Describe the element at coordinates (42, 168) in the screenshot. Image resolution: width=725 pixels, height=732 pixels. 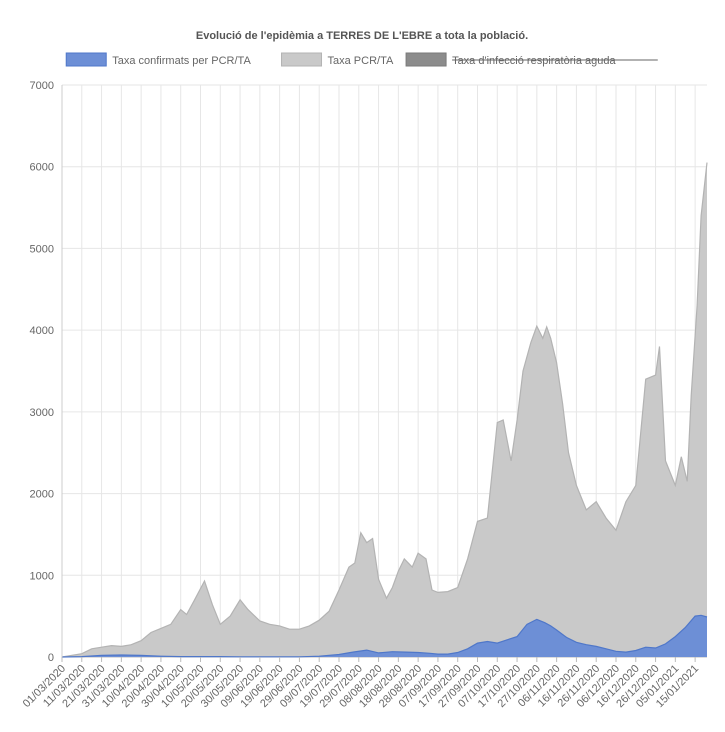
I see `y-tick-label: 6000` at that location.